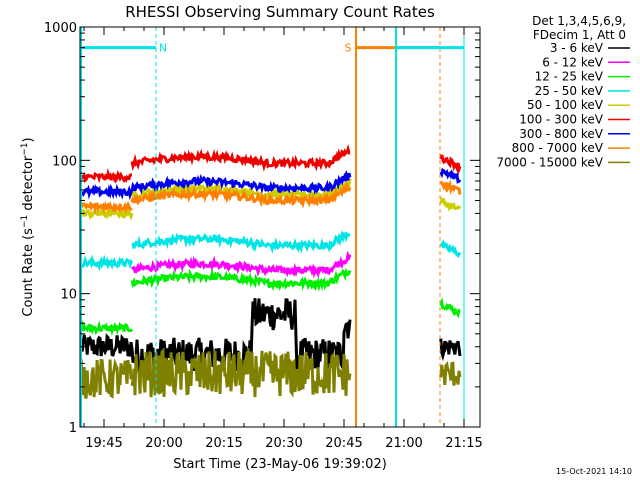  What do you see at coordinates (561, 120) in the screenshot?
I see `legend-label: 100 - 300 keV` at bounding box center [561, 120].